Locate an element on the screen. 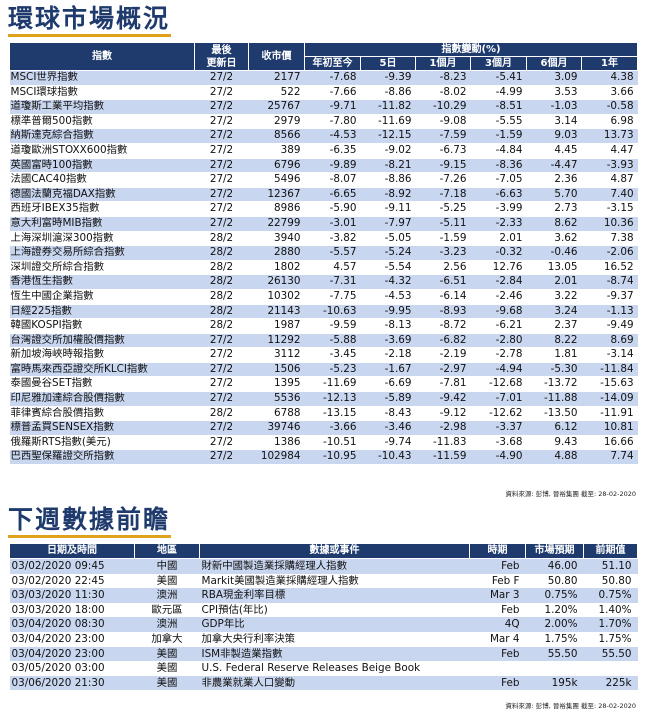 The height and width of the screenshot is (713, 646). event-forecast: 1.75% is located at coordinates (554, 639).